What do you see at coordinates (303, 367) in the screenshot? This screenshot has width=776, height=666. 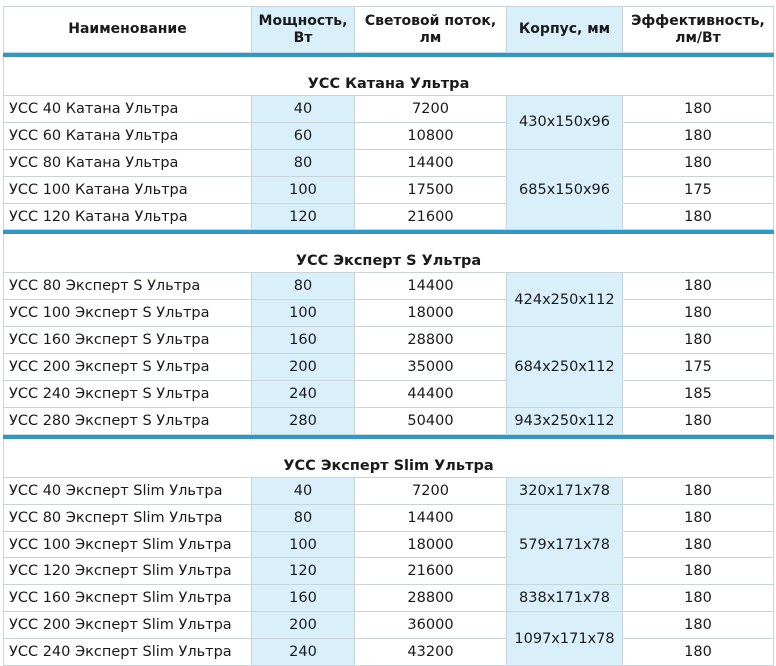 I see `power-cell: 200` at bounding box center [303, 367].